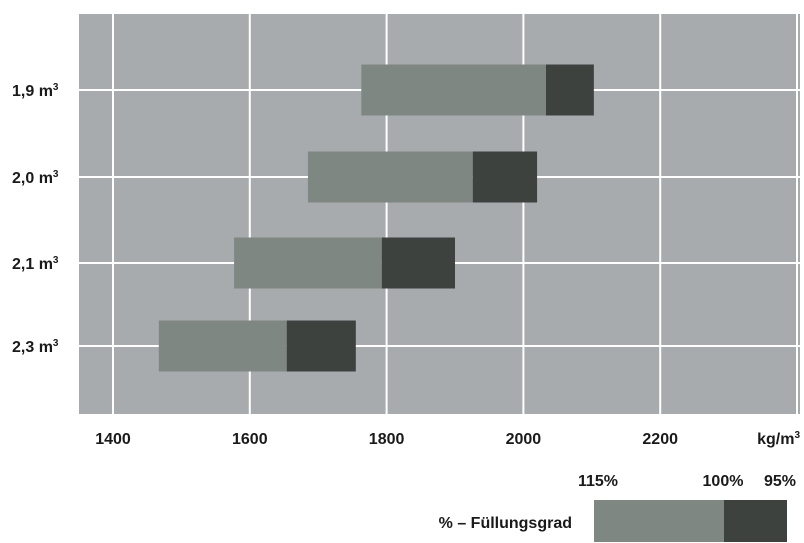 This screenshot has width=804, height=543. I want to click on legend-label-115: 115%, so click(598, 481).